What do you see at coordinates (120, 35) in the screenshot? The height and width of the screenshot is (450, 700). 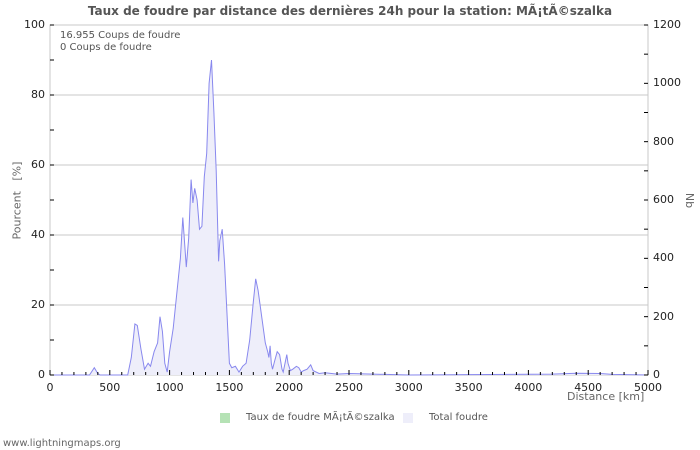 I see `annotation-total: 16.955 Coups de foudre` at bounding box center [120, 35].